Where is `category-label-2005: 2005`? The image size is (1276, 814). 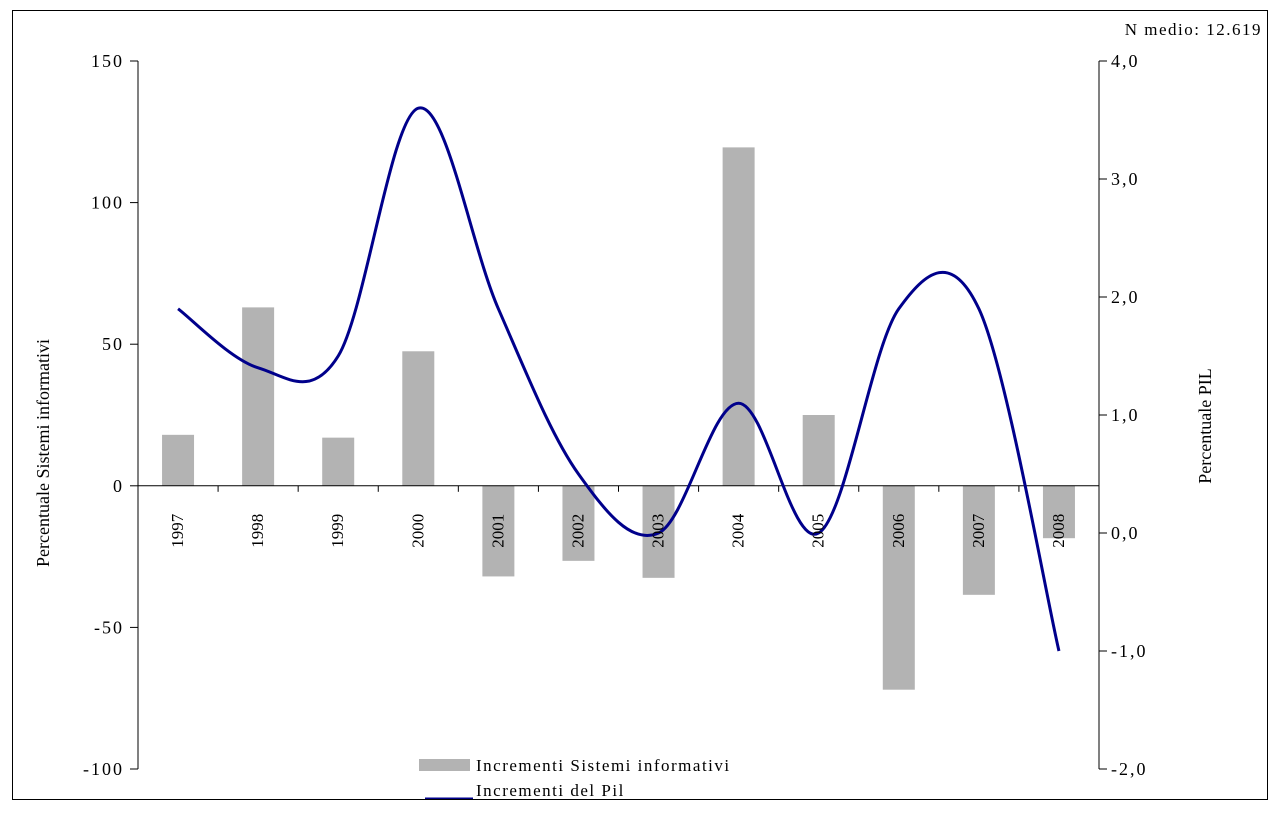
category-label-2005: 2005 is located at coordinates (818, 531).